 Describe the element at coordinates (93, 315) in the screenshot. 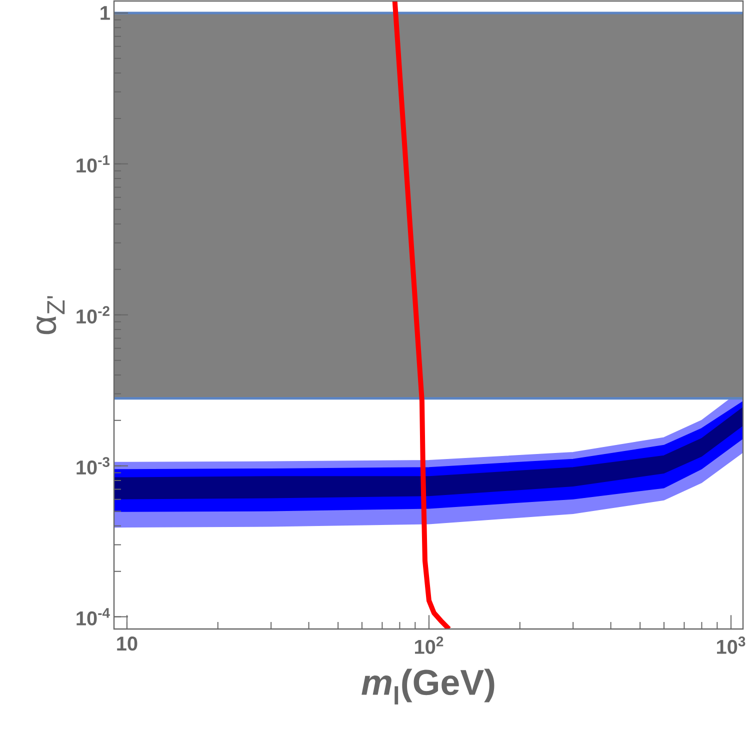

I see `y-tick-label: 10$^{-2}$` at that location.